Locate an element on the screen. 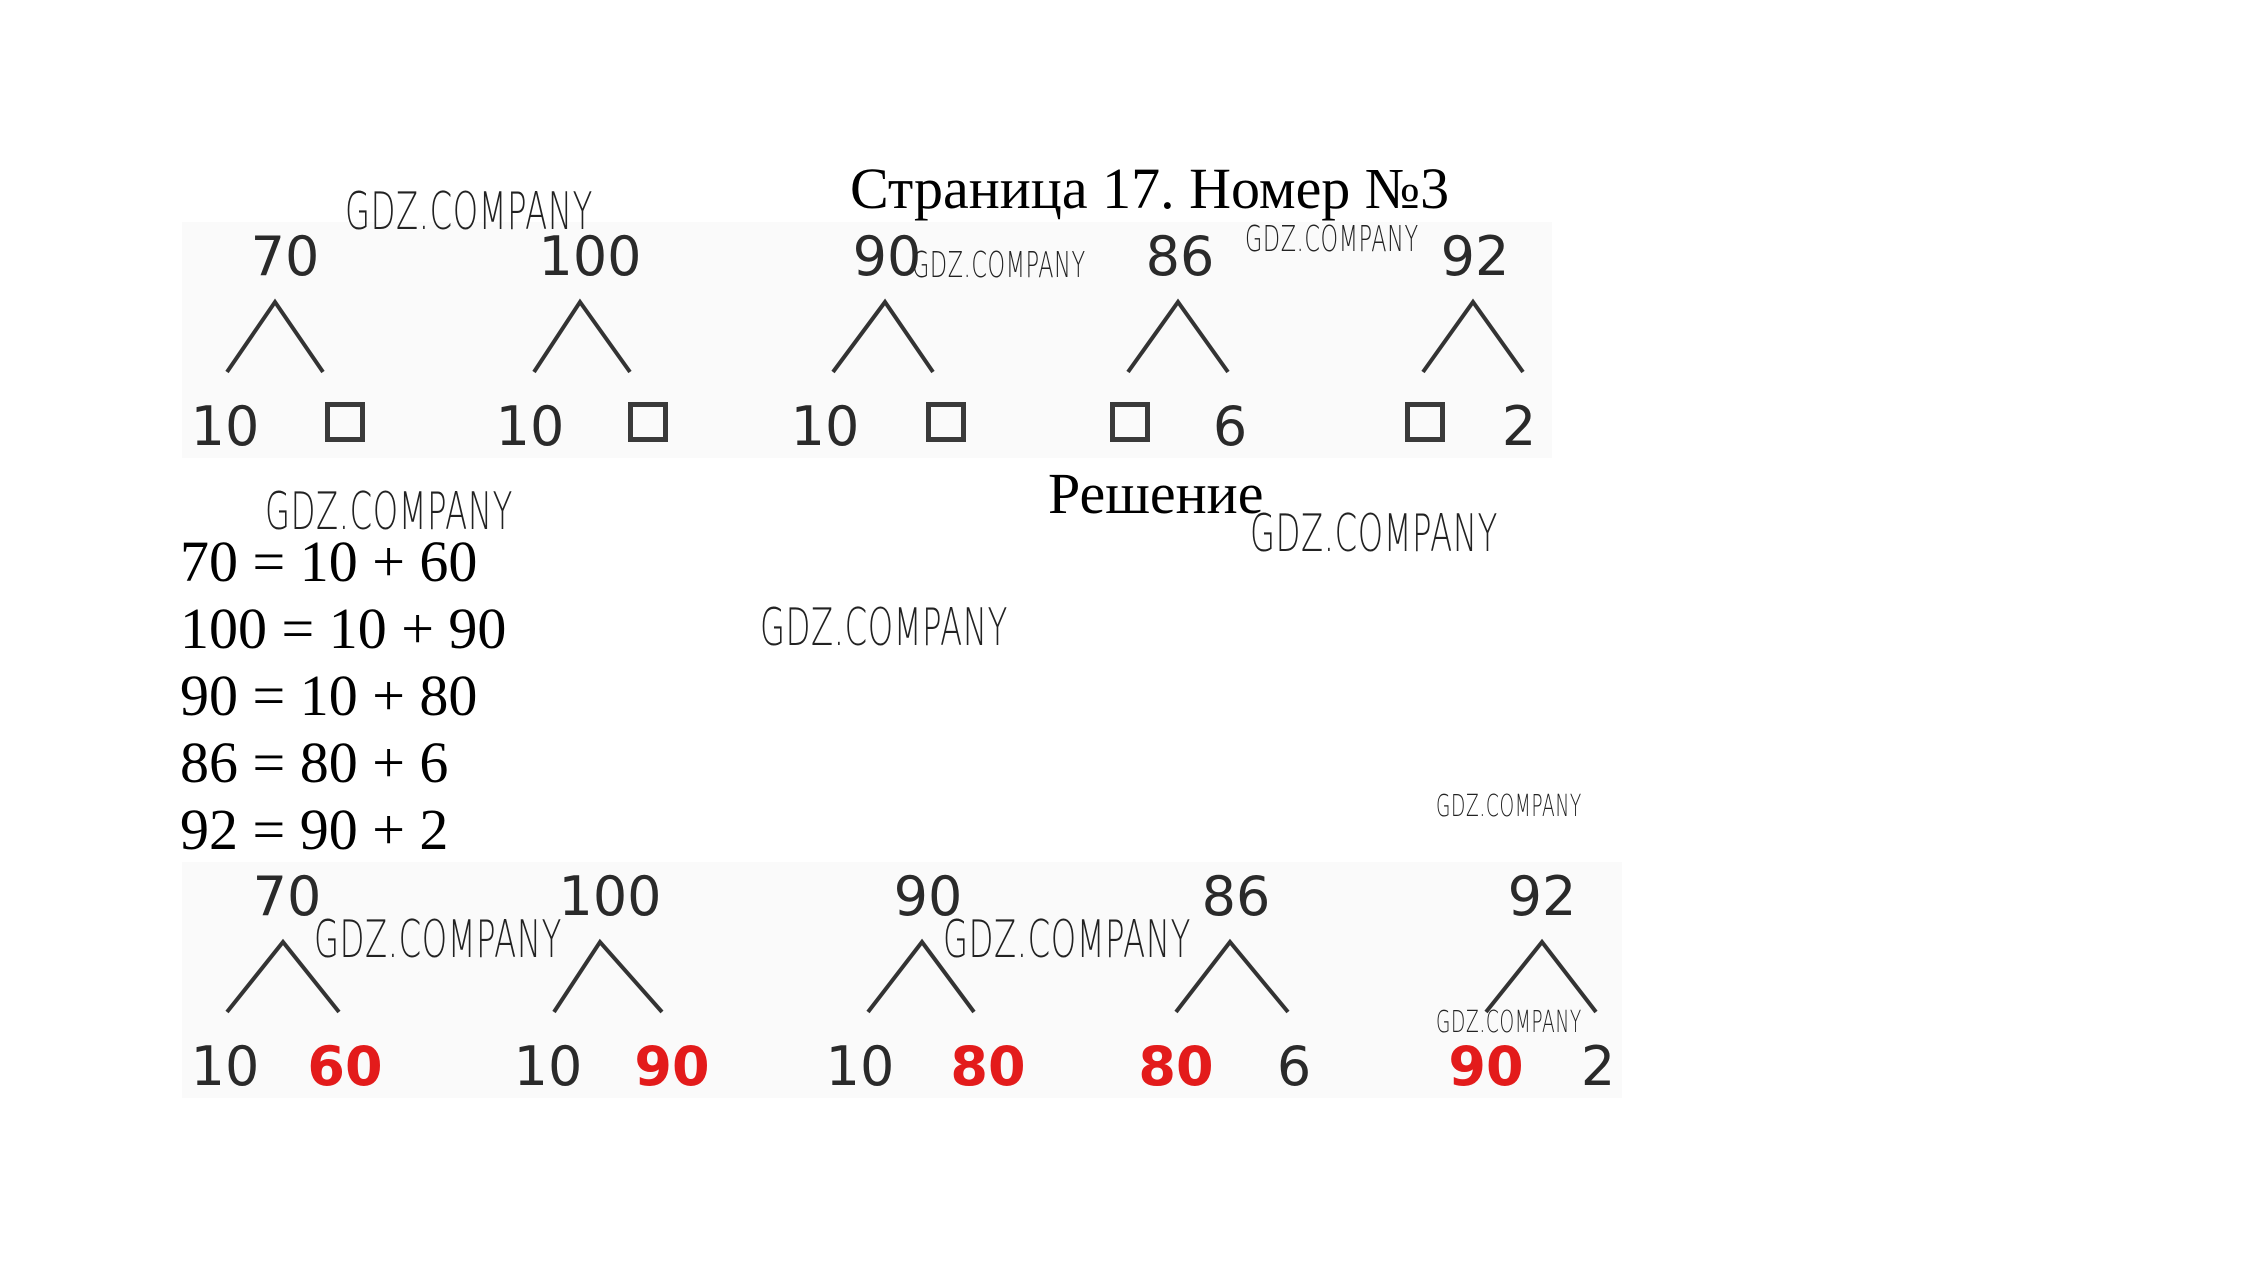 This screenshot has height=1284, width=2241. answer-tree-3: 90 10 80 is located at coordinates (948, 979).